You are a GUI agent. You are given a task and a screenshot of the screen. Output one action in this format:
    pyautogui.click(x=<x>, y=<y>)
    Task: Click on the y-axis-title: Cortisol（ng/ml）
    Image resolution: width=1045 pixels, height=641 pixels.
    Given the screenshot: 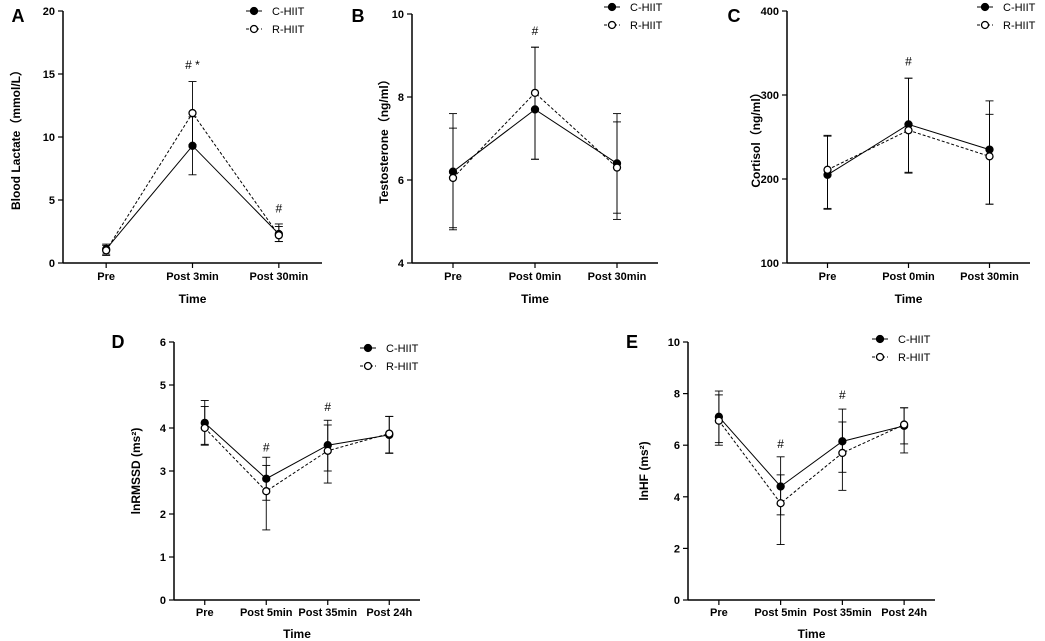 What is the action you would take?
    pyautogui.click(x=755, y=136)
    